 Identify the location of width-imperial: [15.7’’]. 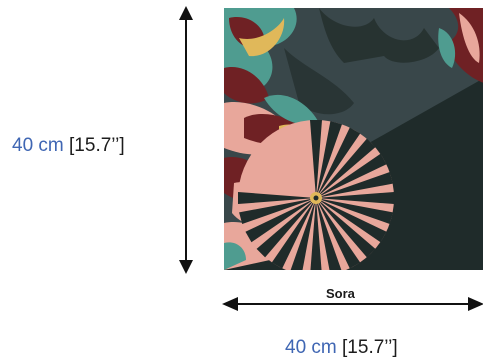
(370, 347).